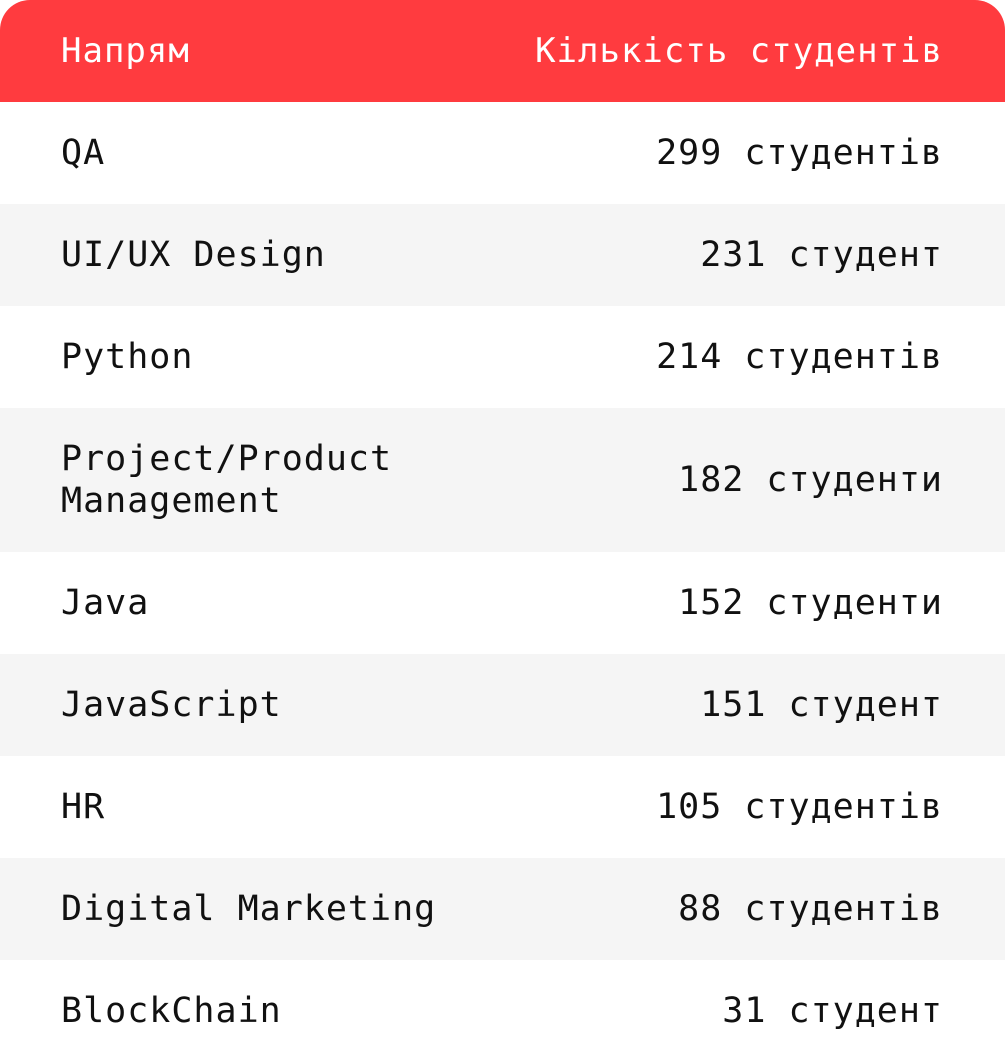 This screenshot has height=1062, width=1005. What do you see at coordinates (249, 909) in the screenshot?
I see `row-direction: Digital Marketing` at bounding box center [249, 909].